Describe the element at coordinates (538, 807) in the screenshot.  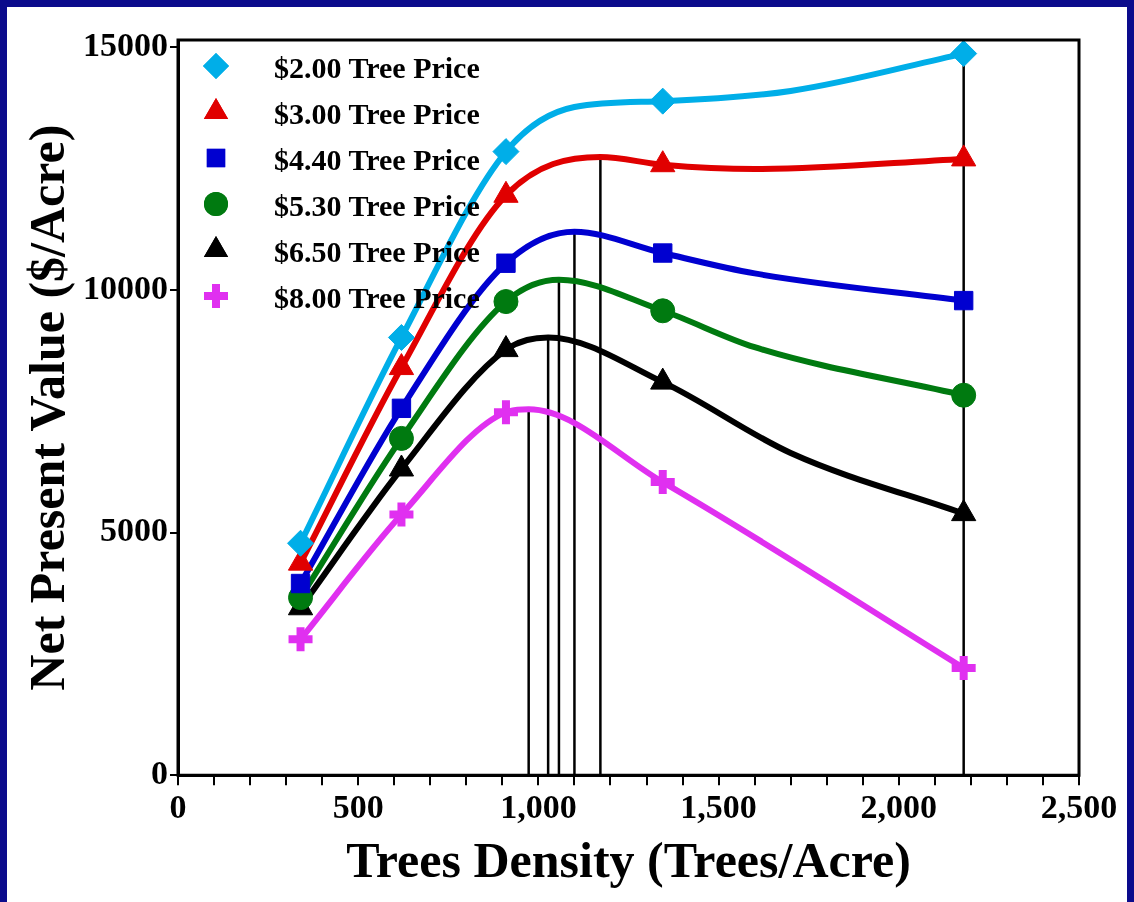
I see `x-tick-label: 1,000` at that location.